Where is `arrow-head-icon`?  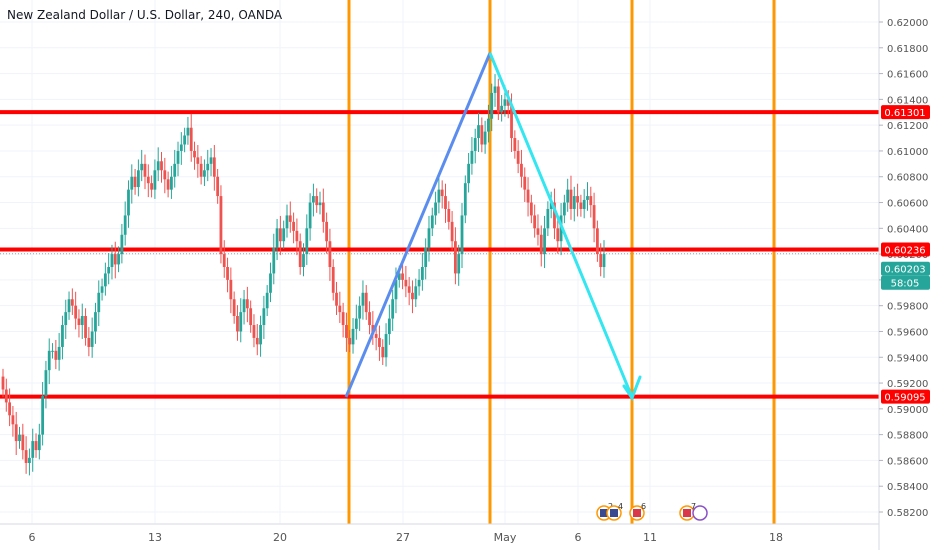 arrow-head-icon is located at coordinates (632, 388).